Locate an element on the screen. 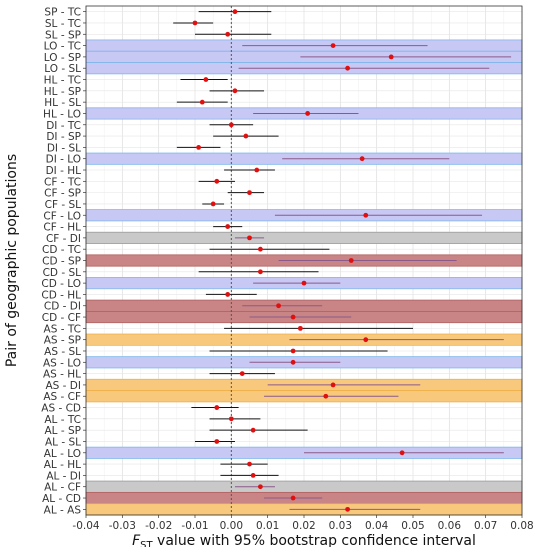  x-tick-label: 0.08 is located at coordinates (521, 526).